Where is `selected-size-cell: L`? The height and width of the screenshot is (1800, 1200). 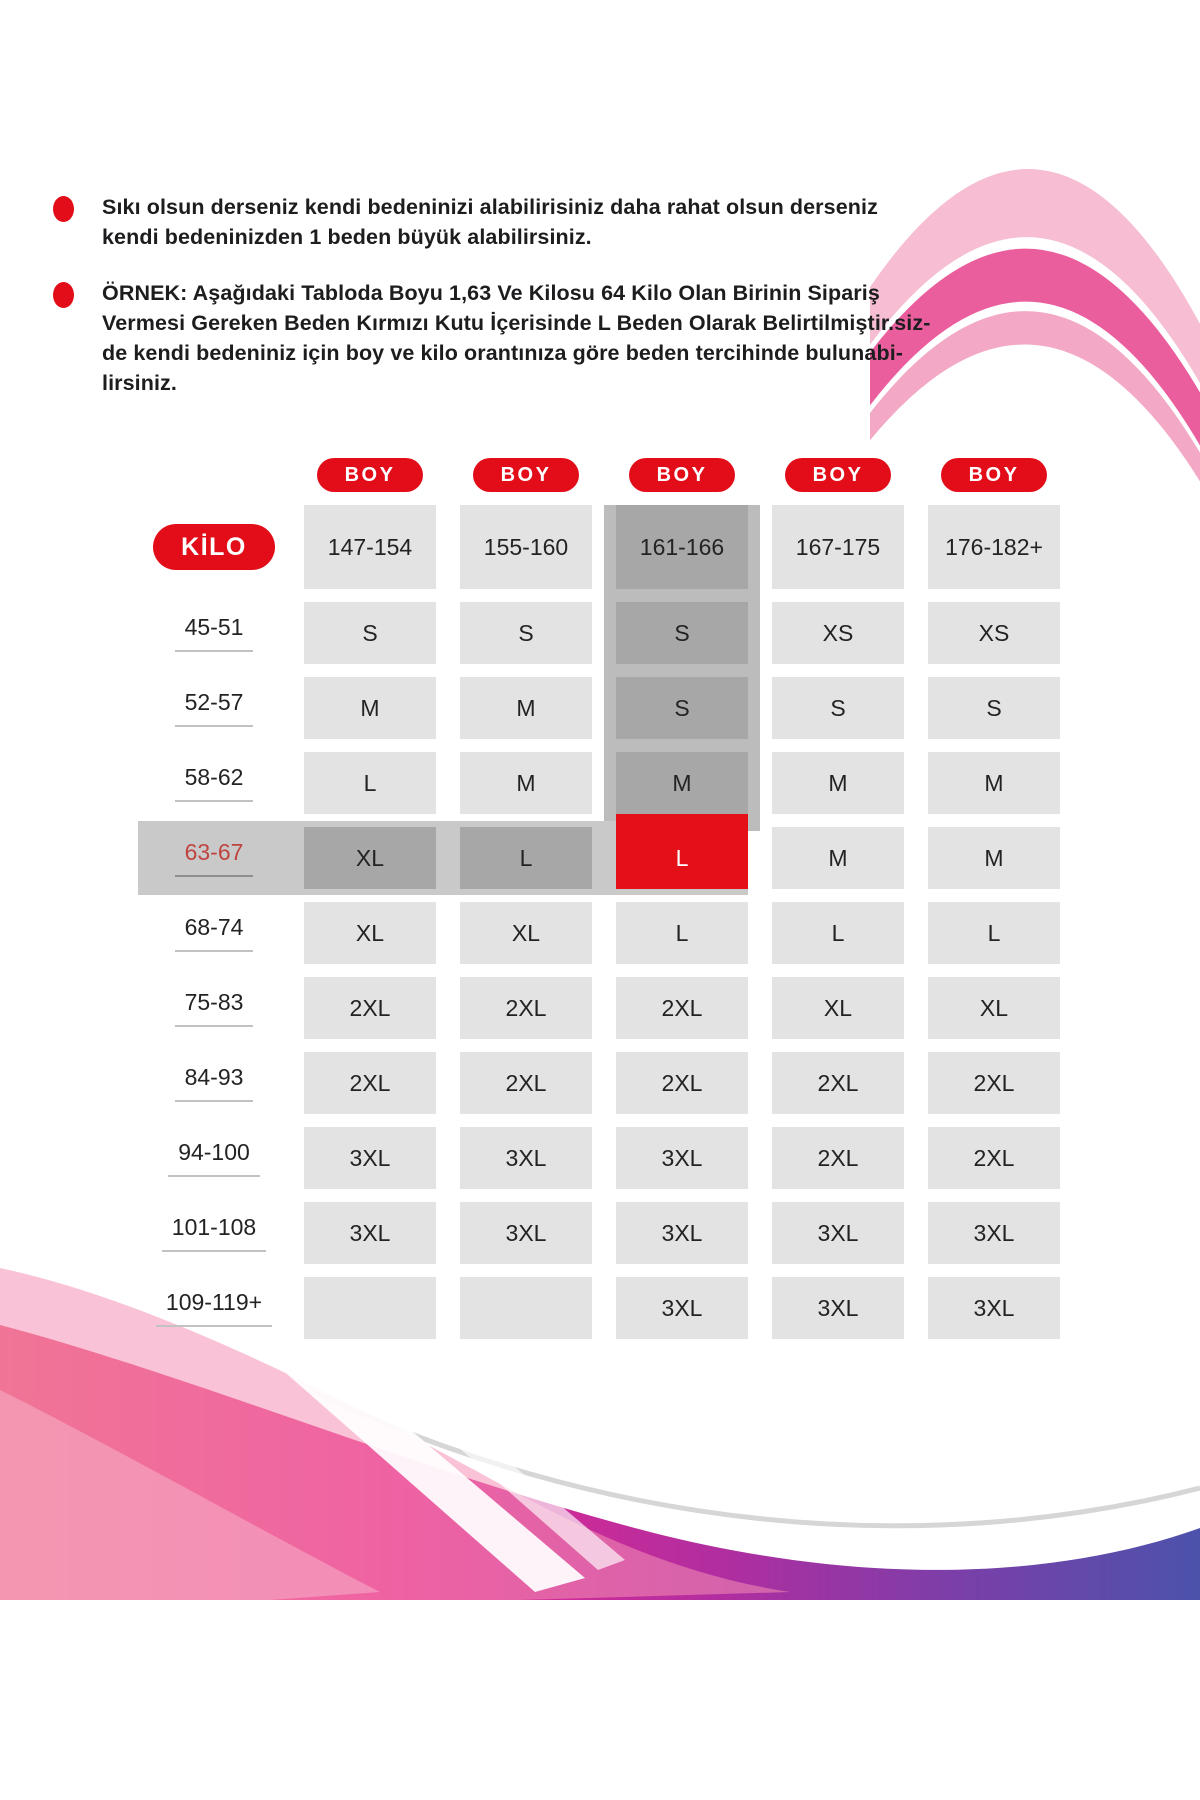
selected-size-cell: L is located at coordinates (682, 851).